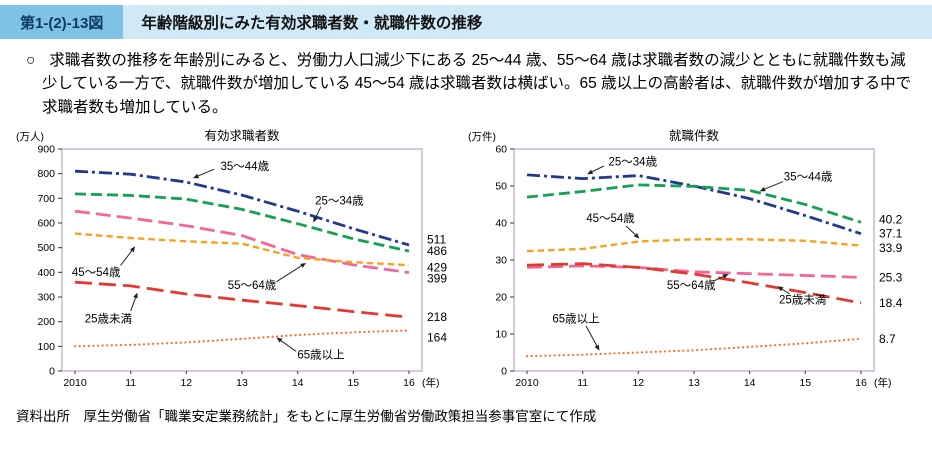  I want to click on y-tick-label: 400, so click(46, 273).